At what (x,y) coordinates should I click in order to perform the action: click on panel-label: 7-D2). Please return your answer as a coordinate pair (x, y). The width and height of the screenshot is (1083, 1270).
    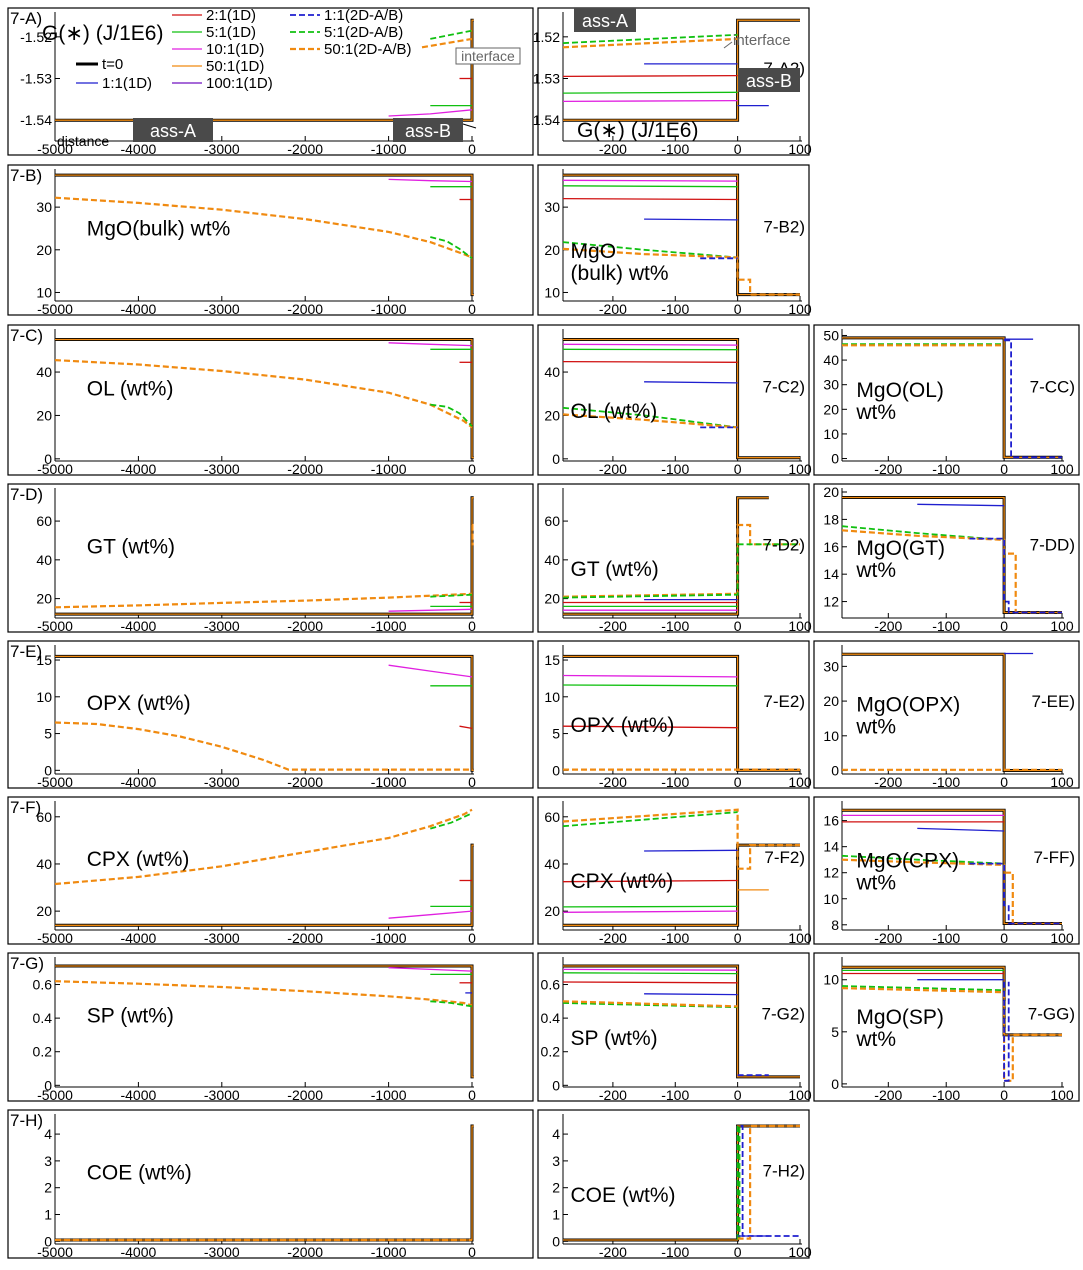
    Looking at the image, I should click on (783, 545).